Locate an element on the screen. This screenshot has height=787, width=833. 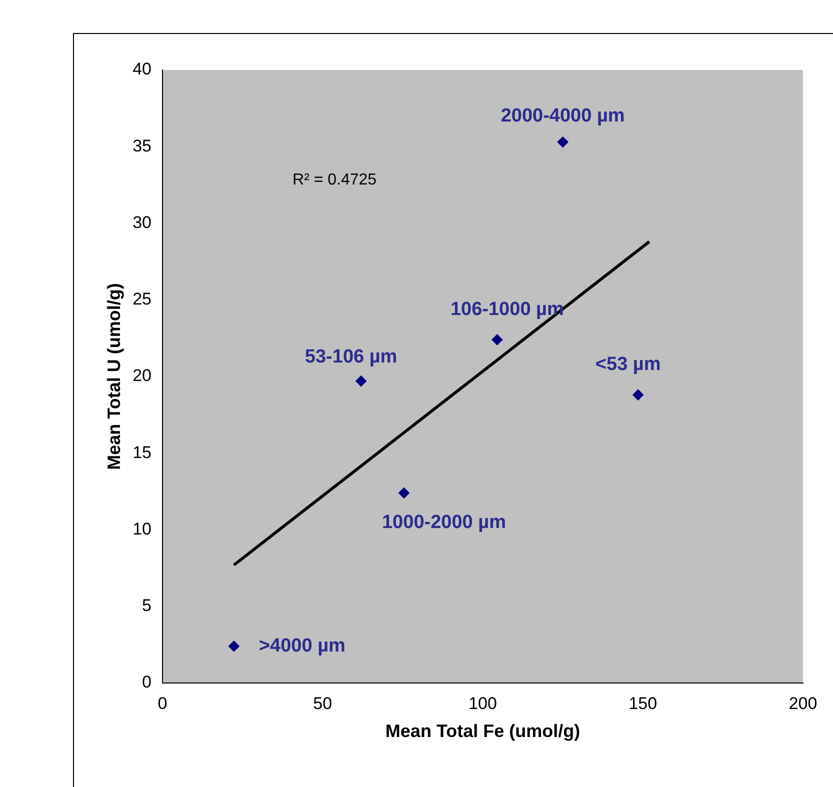
y-tick-label: 35 is located at coordinates (142, 146).